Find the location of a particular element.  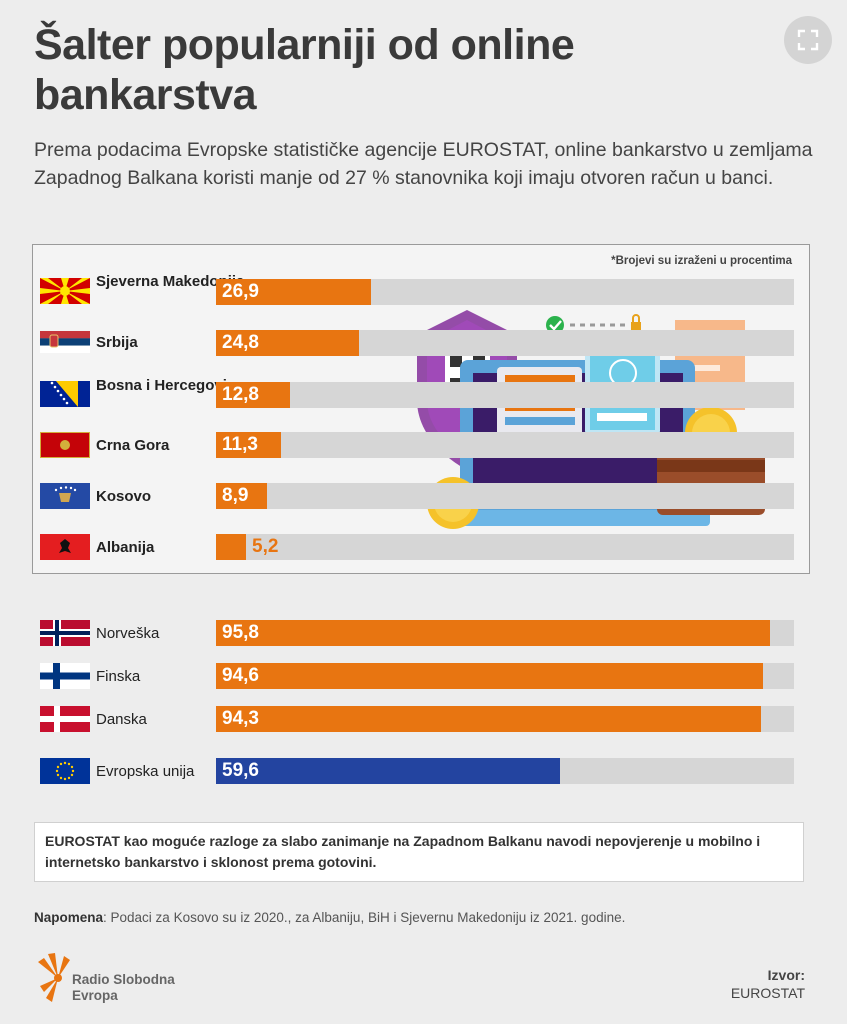

logo-line-2: Evropa is located at coordinates (95, 995).